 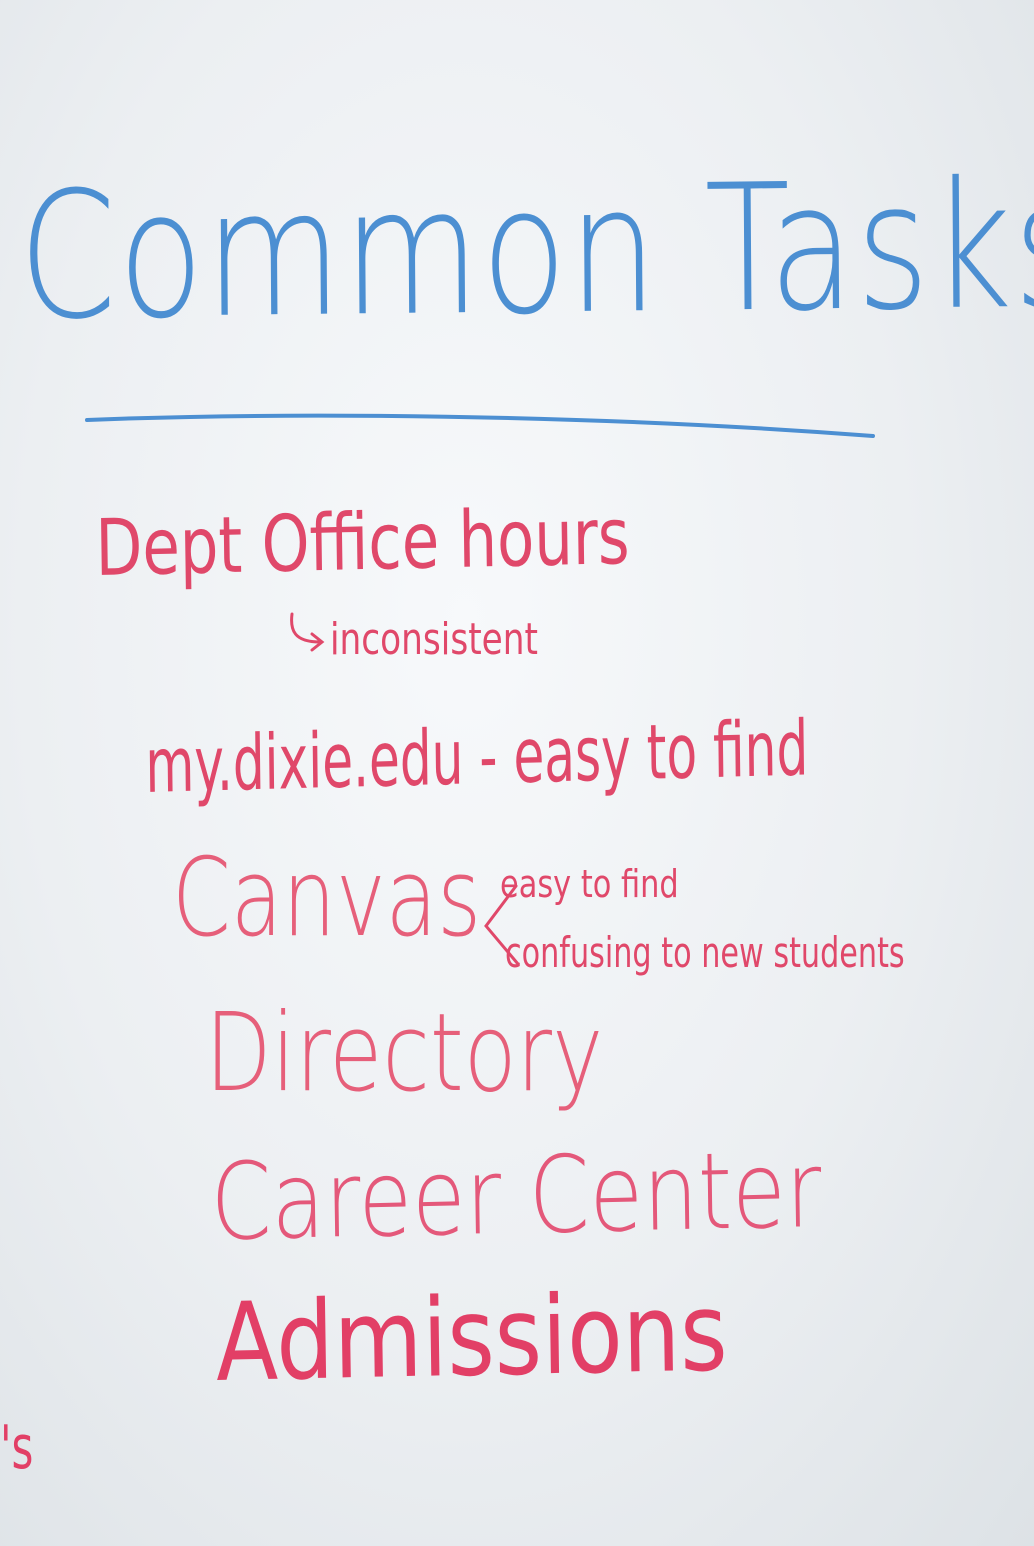 I want to click on edge-fragment: 's, so click(x=17, y=1448).